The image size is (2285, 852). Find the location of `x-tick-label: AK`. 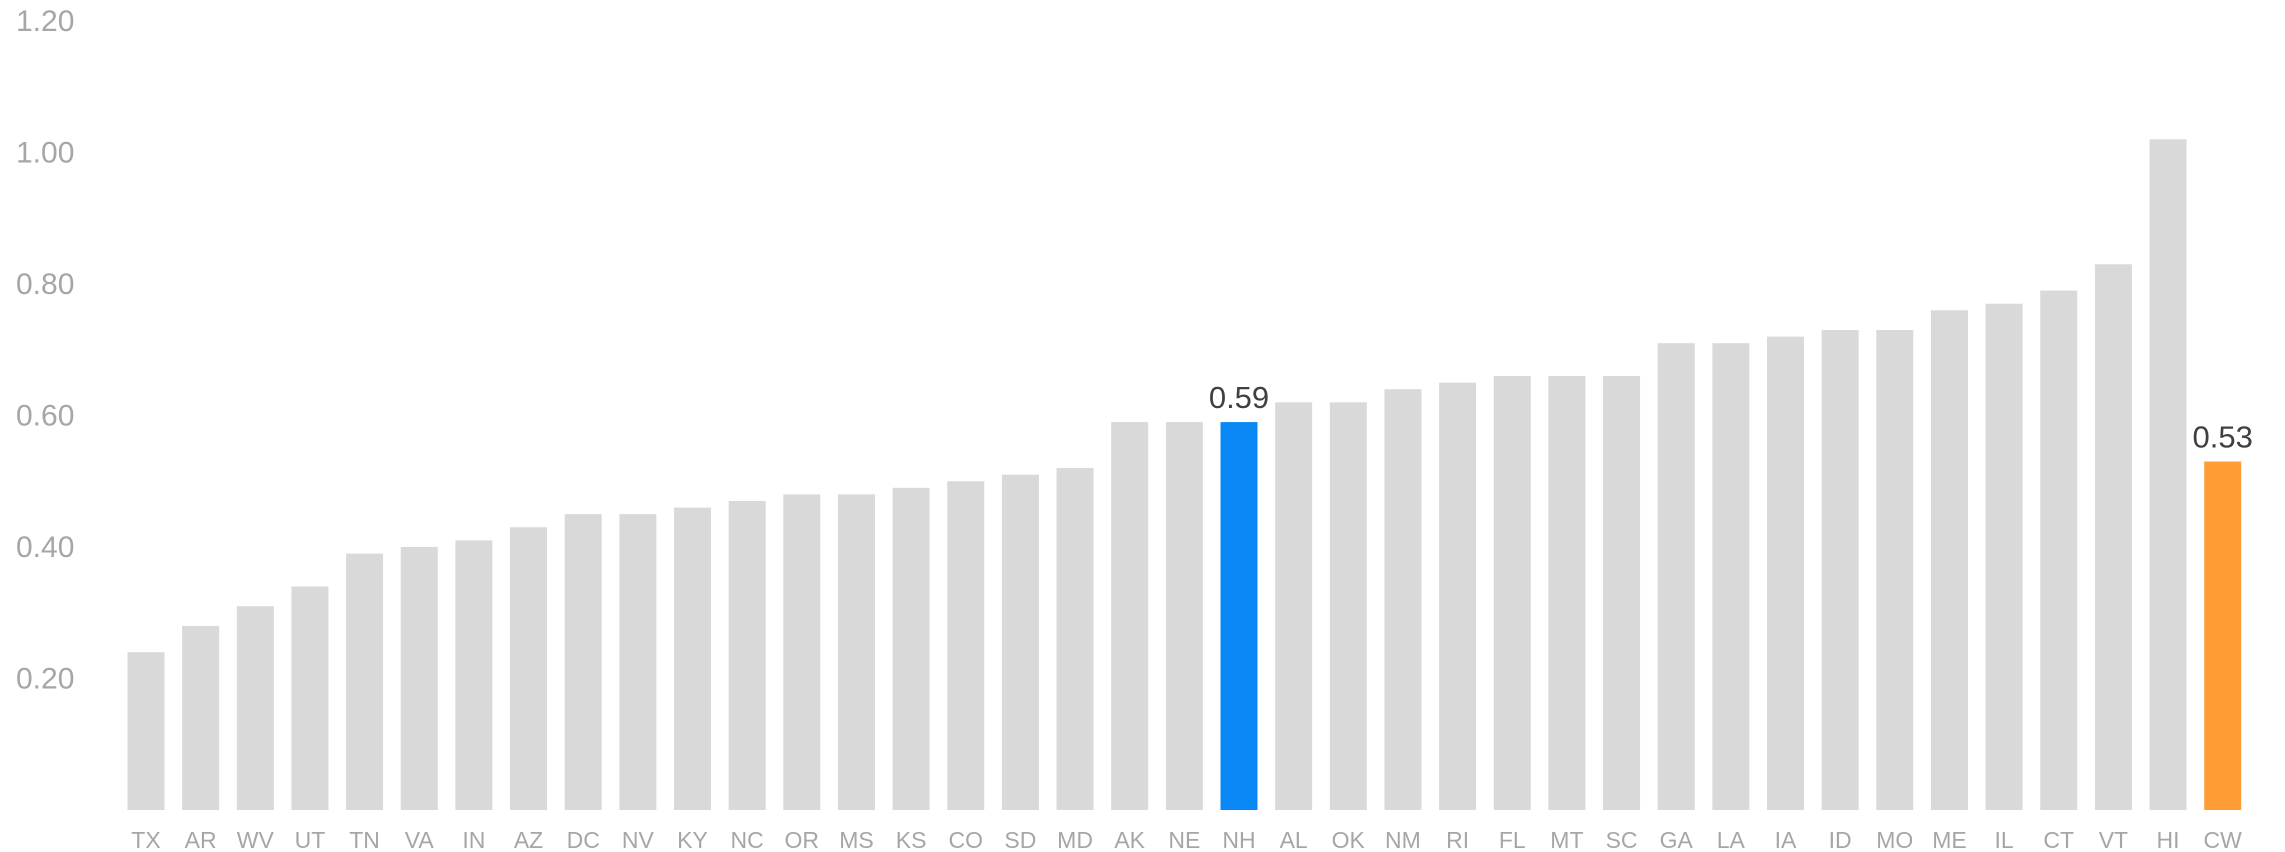

x-tick-label: AK is located at coordinates (1129, 839).